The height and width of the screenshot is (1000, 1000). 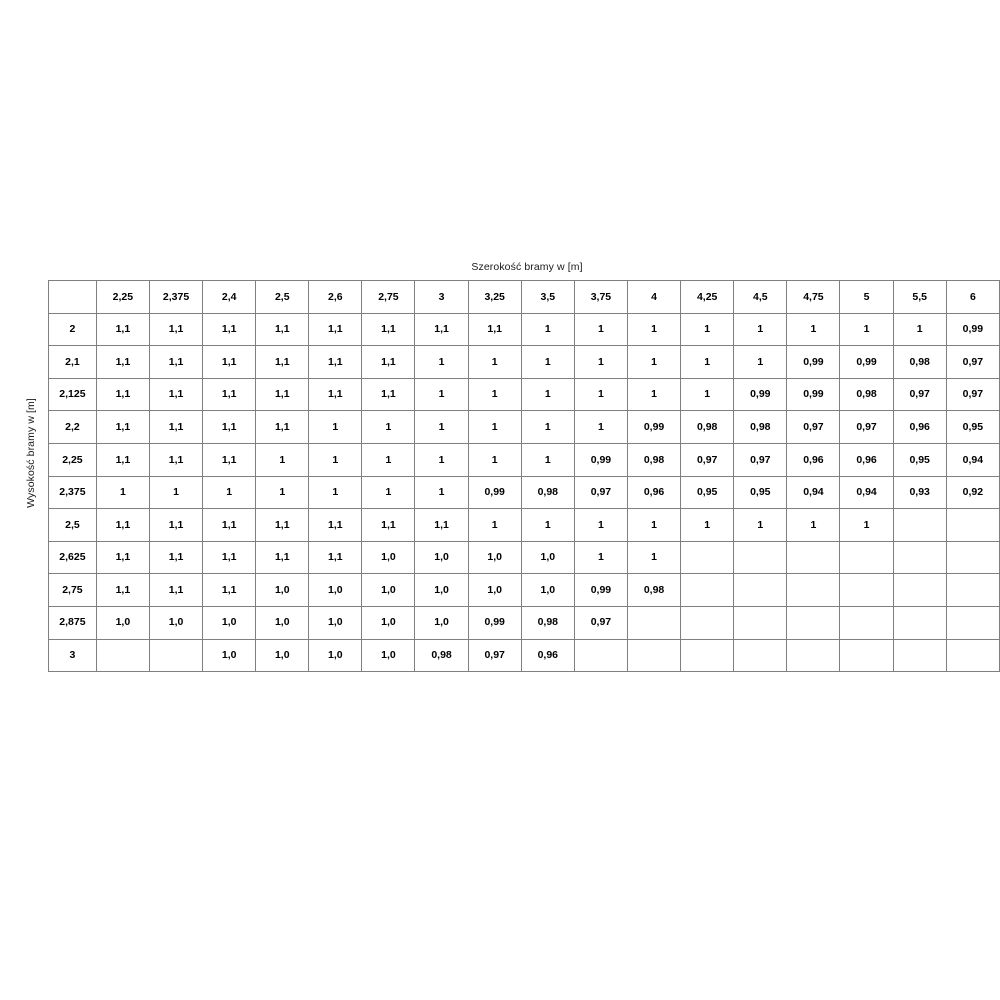 What do you see at coordinates (282, 297) in the screenshot?
I see `column-header: 2,5` at bounding box center [282, 297].